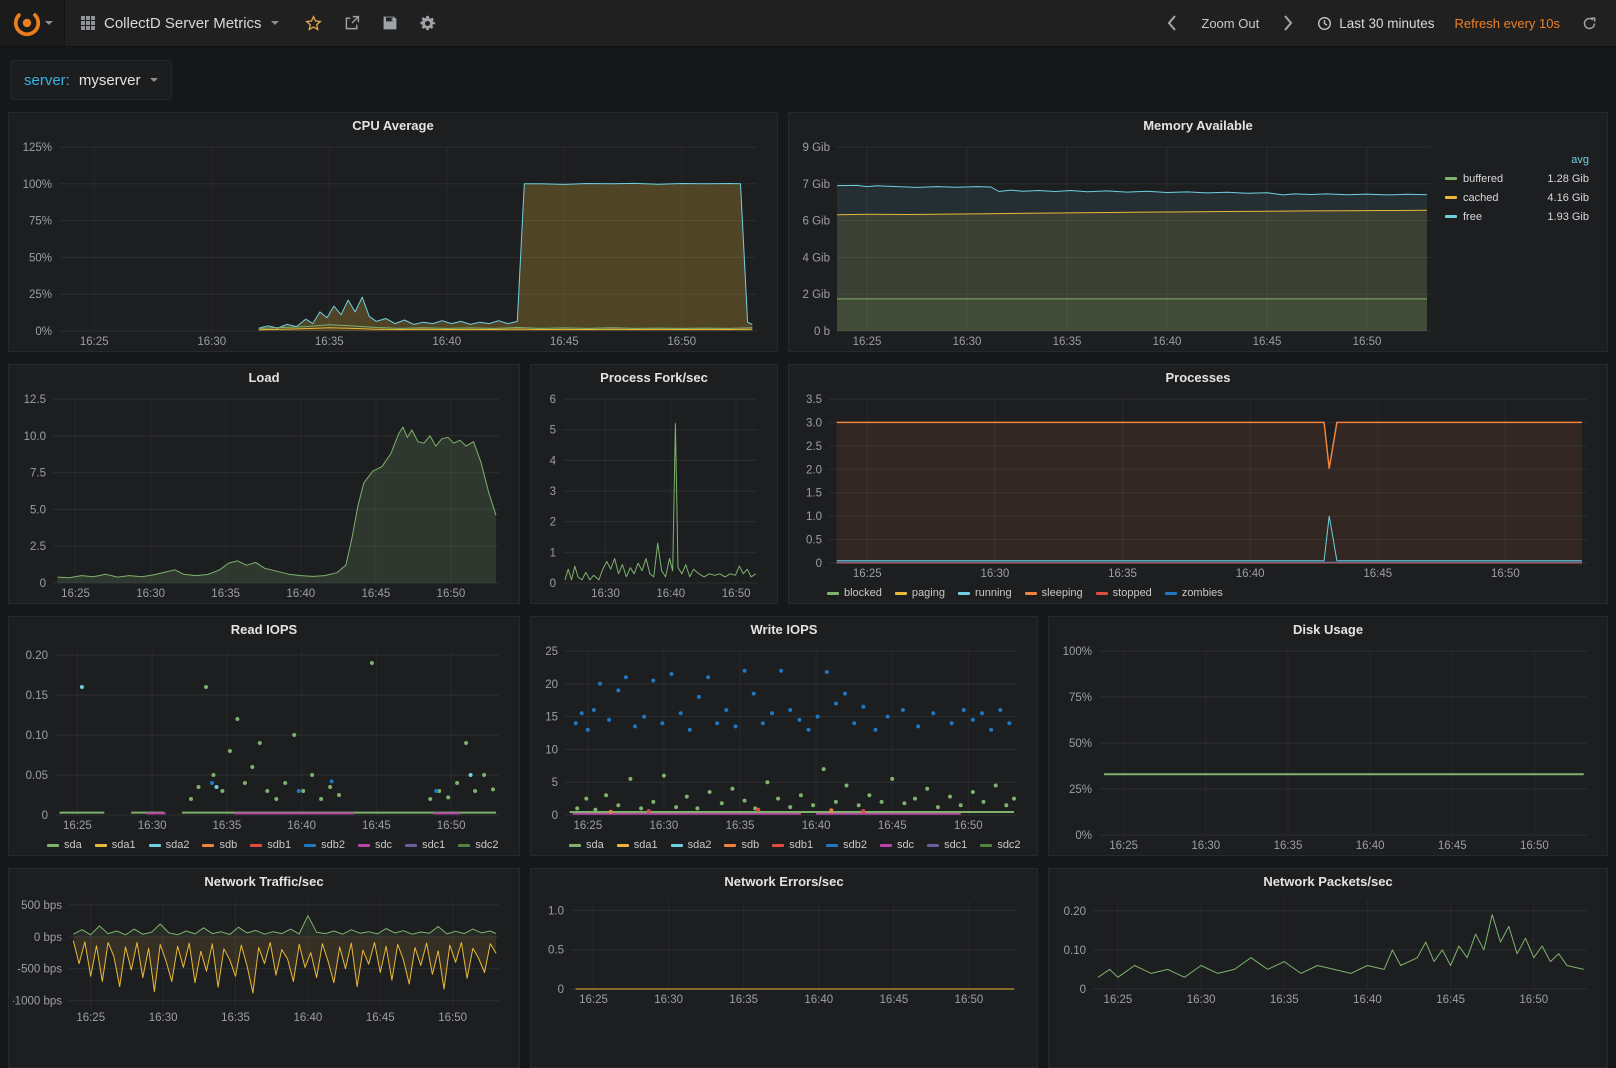 The width and height of the screenshot is (1616, 1068). What do you see at coordinates (817, 222) in the screenshot?
I see `svg-text: 6 Gib` at bounding box center [817, 222].